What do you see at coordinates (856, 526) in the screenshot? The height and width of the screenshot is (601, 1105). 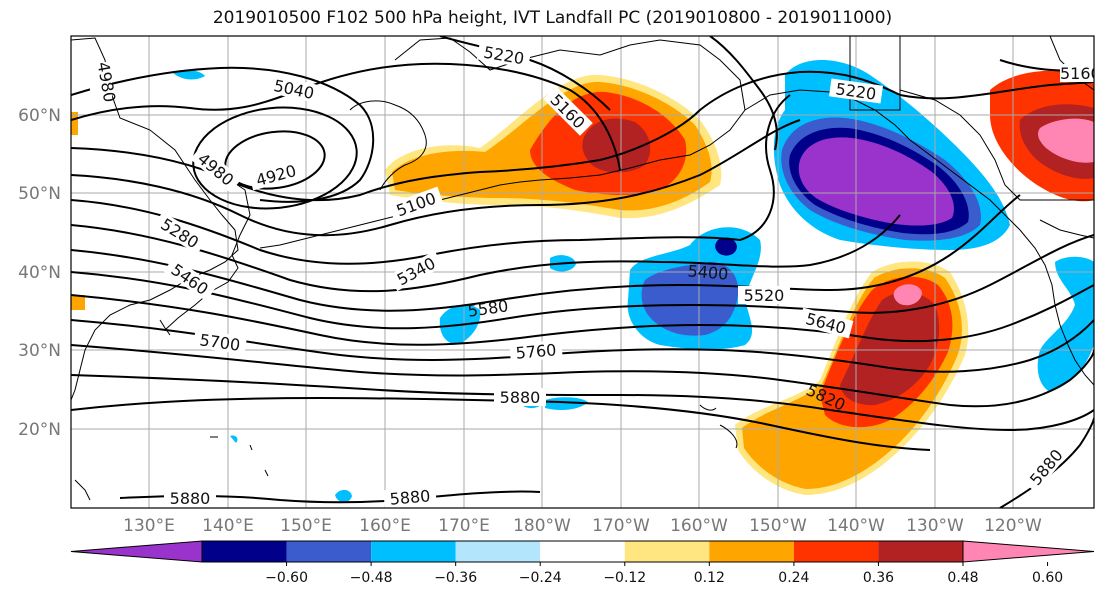 I see `lon-label-140w: 140°W` at bounding box center [856, 526].